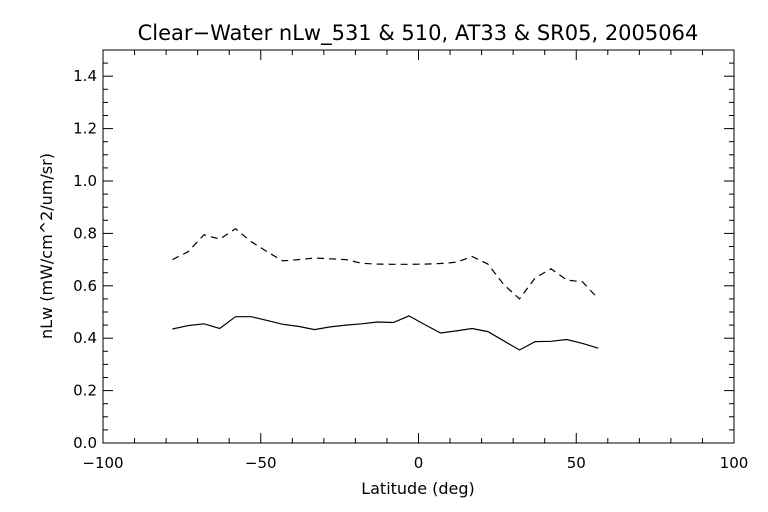  What do you see at coordinates (734, 463) in the screenshot?
I see `x-tick-label: 100` at bounding box center [734, 463].